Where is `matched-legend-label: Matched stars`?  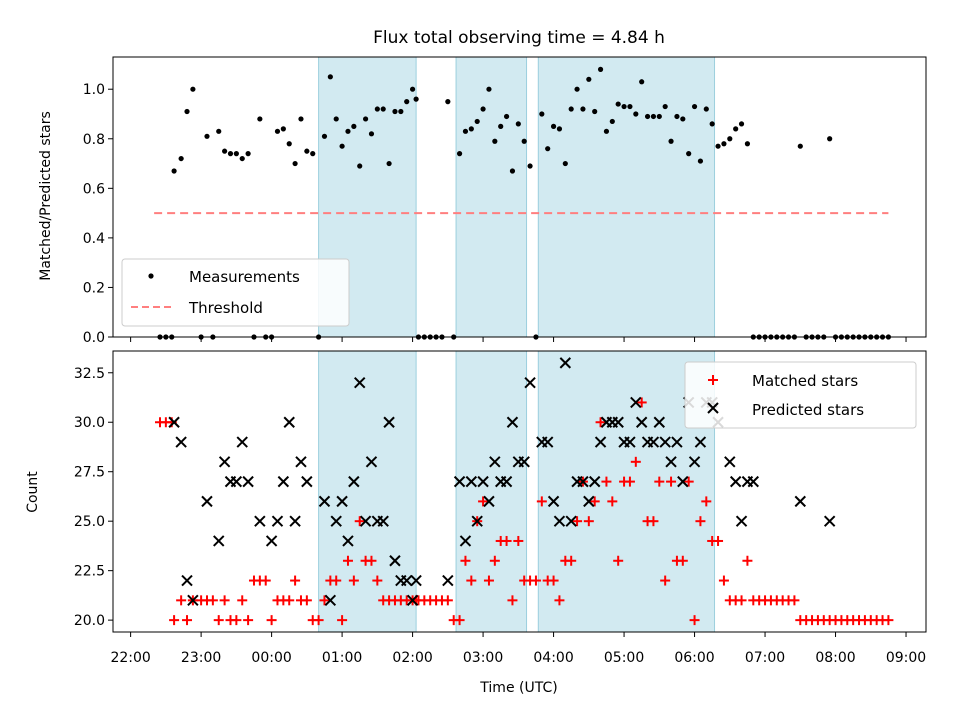
matched-legend-label: Matched stars is located at coordinates (805, 381).